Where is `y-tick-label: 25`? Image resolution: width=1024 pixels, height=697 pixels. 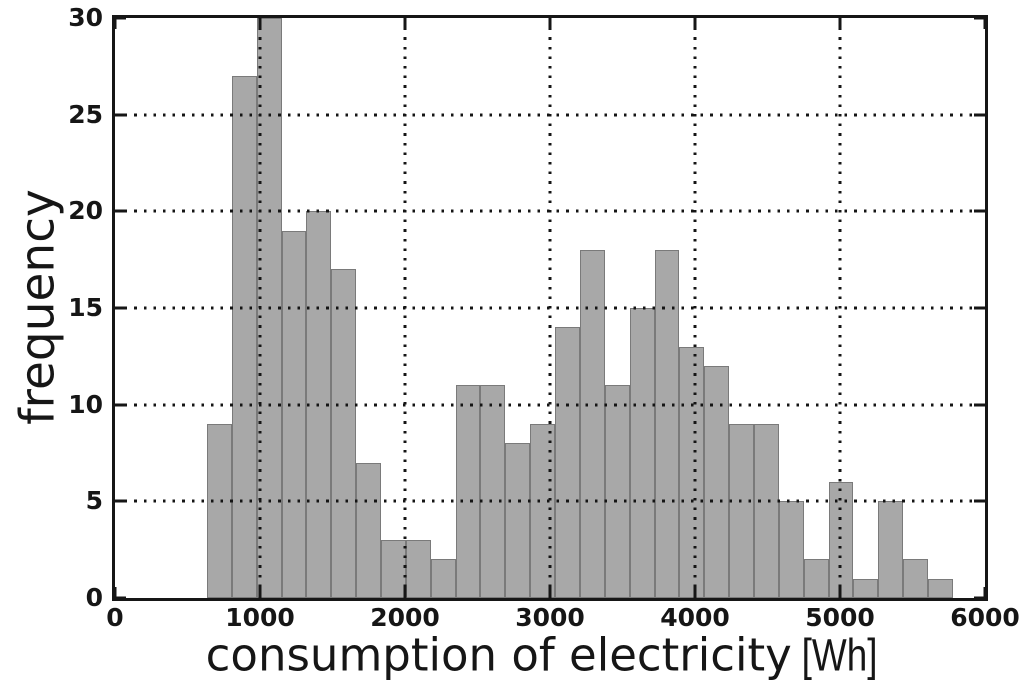 y-tick-label: 25 is located at coordinates (85, 114).